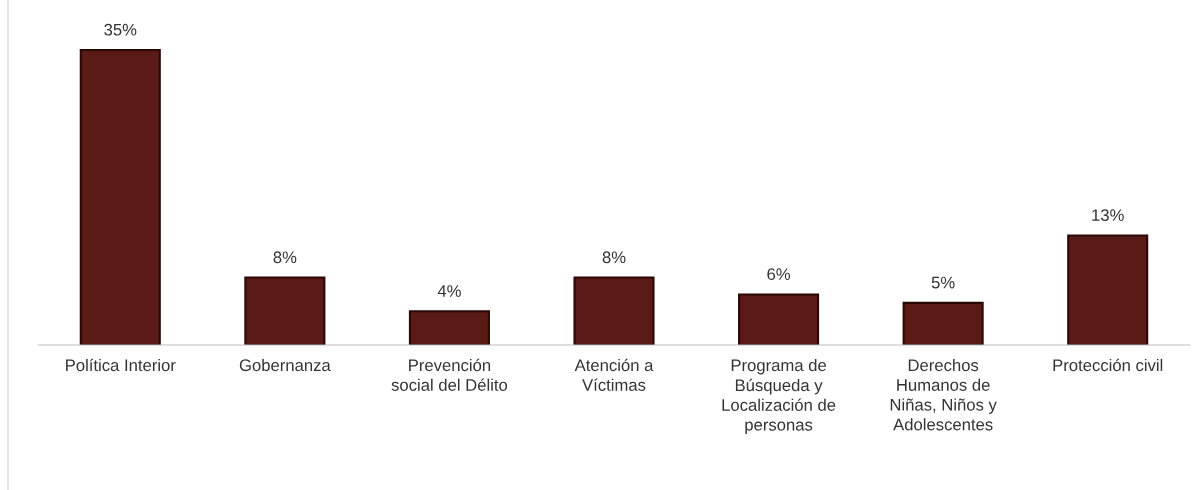 This screenshot has height=490, width=1204. I want to click on x-tick-label: Política Interior, so click(121, 365).